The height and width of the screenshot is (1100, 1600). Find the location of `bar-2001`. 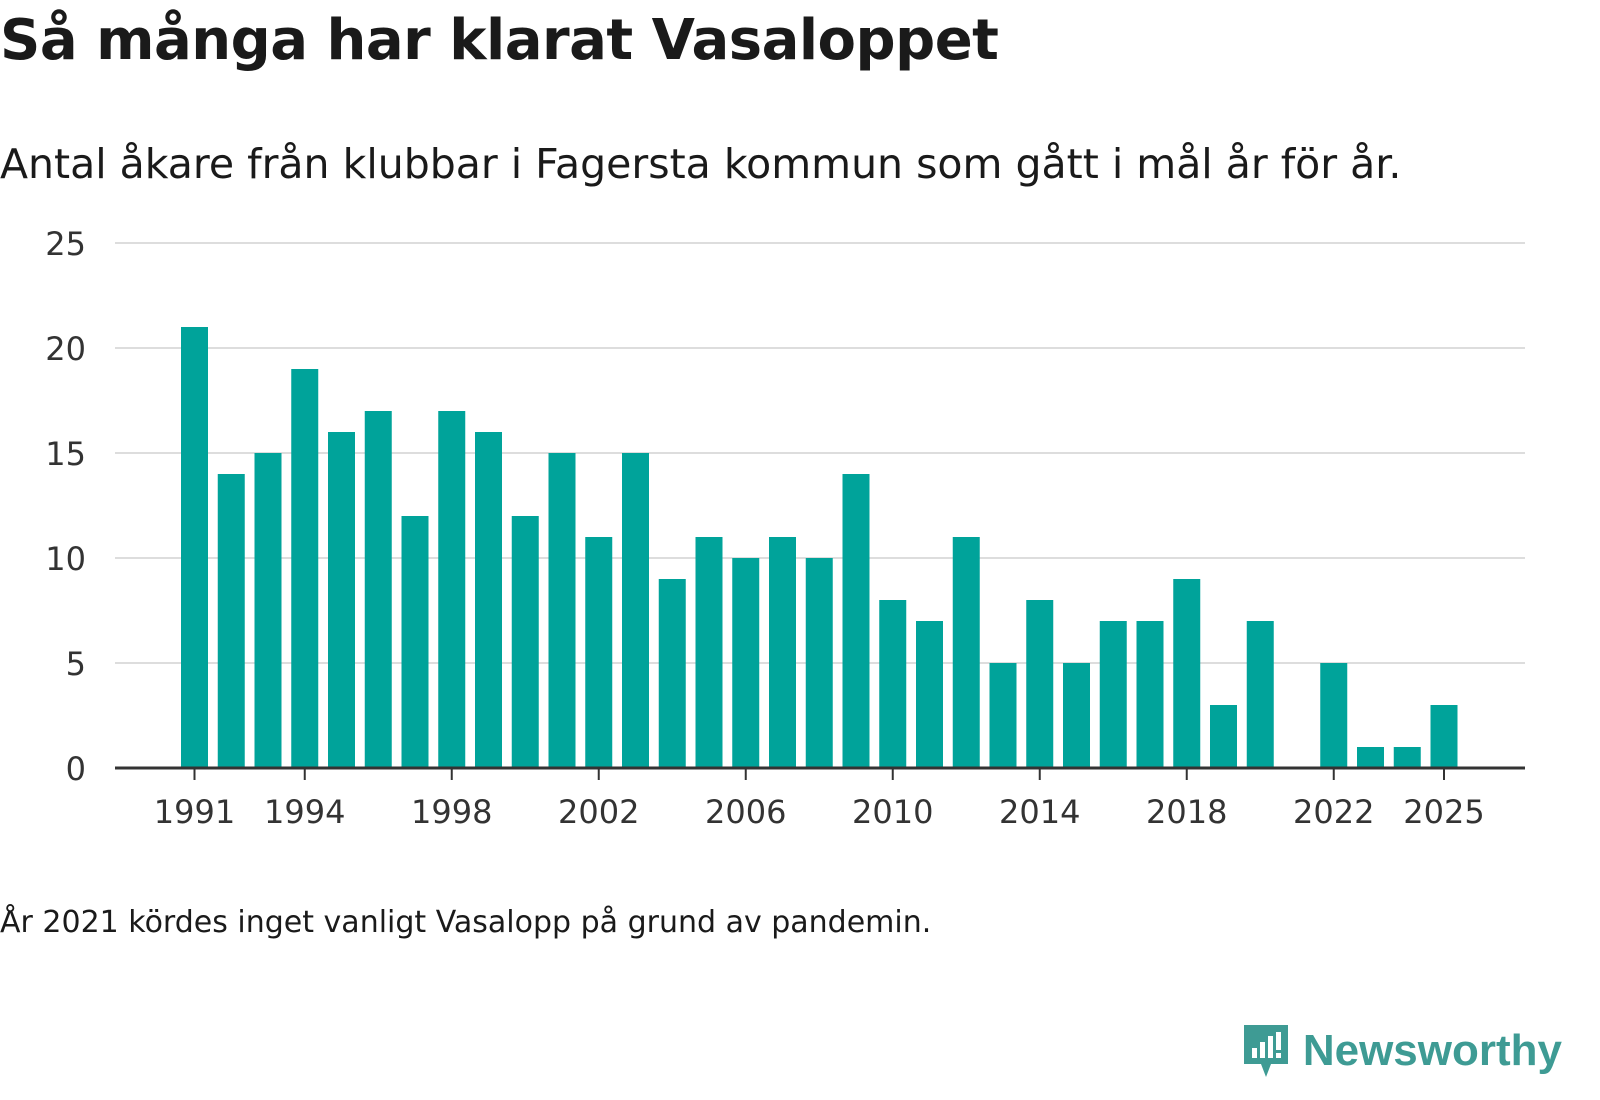

bar-2001 is located at coordinates (562, 610).